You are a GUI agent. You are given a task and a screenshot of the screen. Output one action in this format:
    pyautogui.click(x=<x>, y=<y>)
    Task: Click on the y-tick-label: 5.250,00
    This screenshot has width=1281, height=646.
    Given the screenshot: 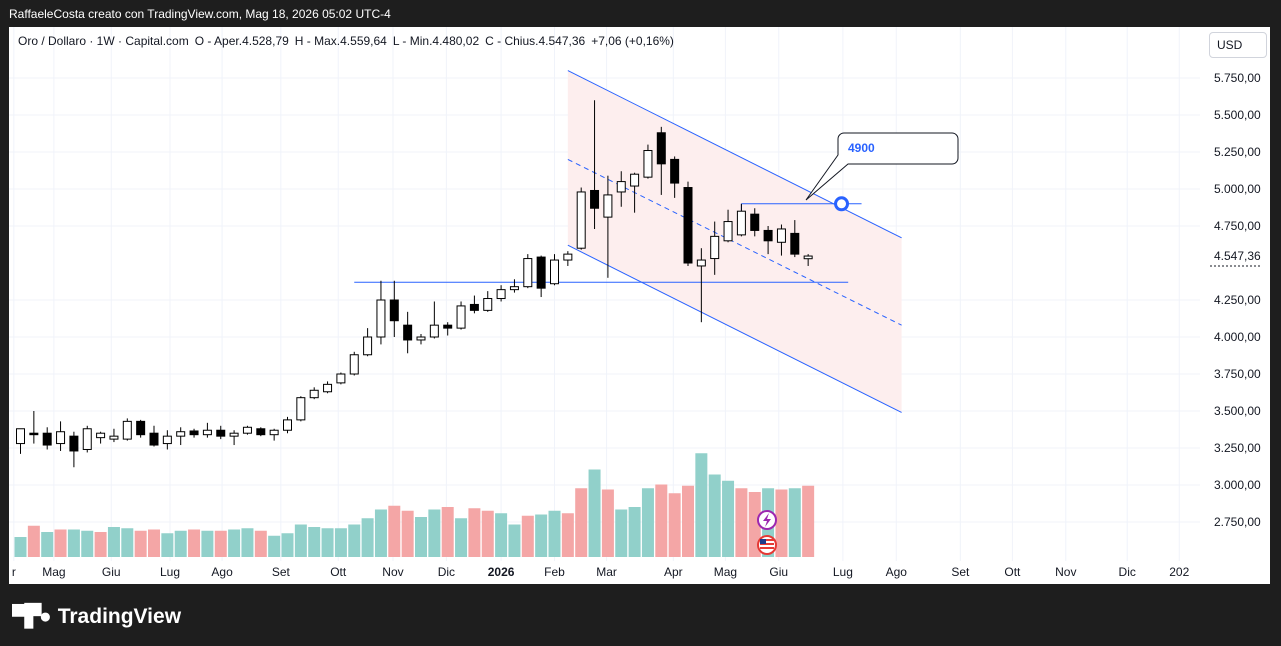 What is the action you would take?
    pyautogui.click(x=1237, y=152)
    